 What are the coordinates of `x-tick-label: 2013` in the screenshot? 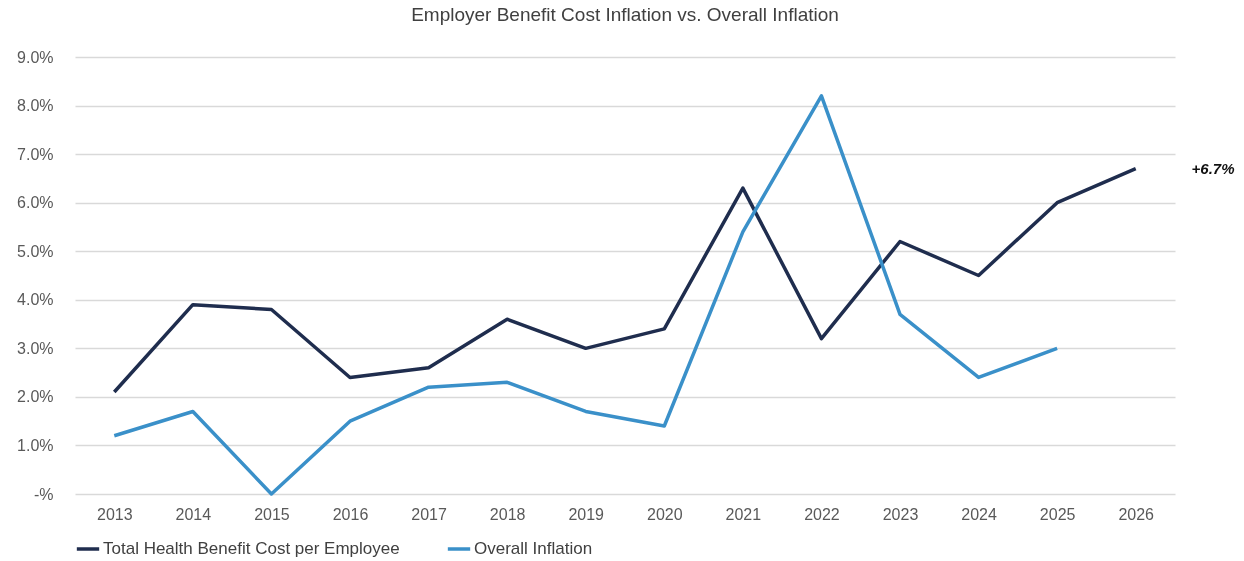 It's located at (114, 514).